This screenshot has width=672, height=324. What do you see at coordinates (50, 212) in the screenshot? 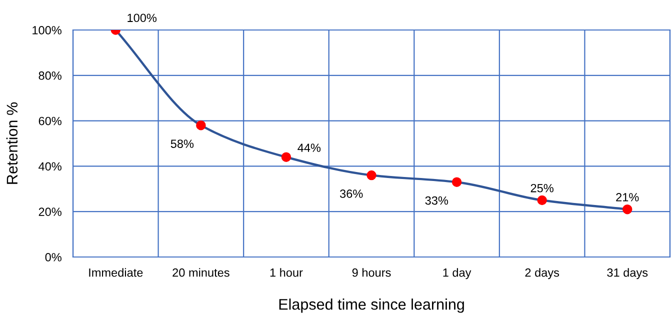
I see `y-tick-label: 20%` at bounding box center [50, 212].